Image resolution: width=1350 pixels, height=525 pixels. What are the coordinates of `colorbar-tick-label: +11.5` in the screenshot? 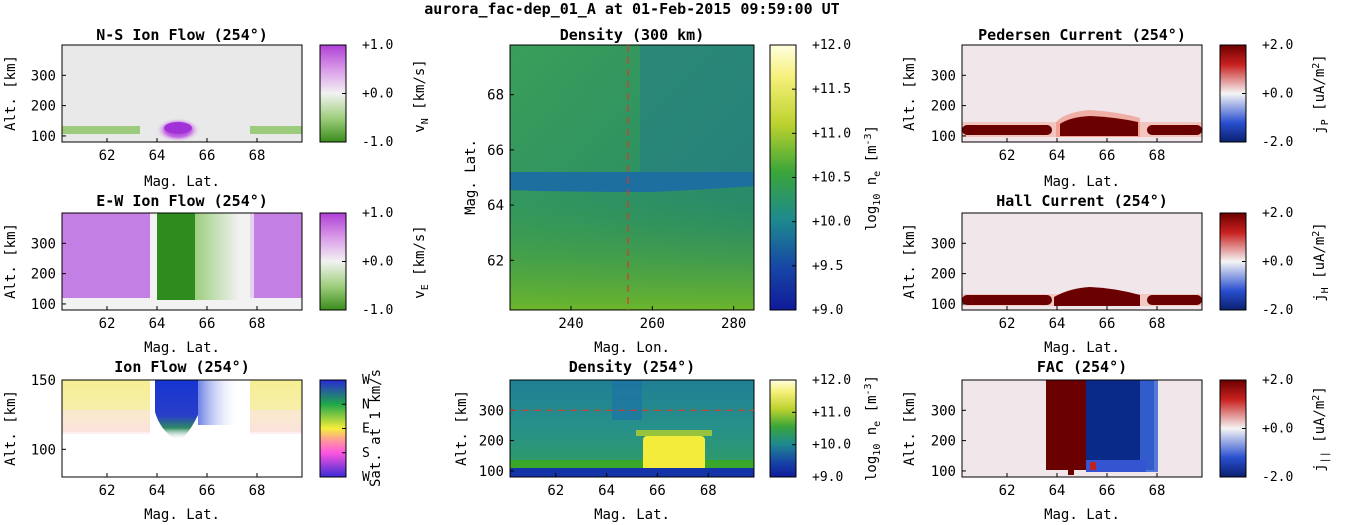 It's located at (831, 89).